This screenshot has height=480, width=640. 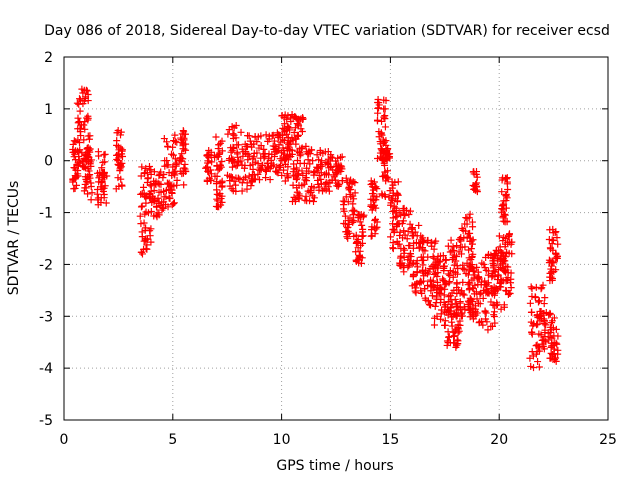 What do you see at coordinates (334, 466) in the screenshot?
I see `x-axis-label: GPS time / hours` at bounding box center [334, 466].